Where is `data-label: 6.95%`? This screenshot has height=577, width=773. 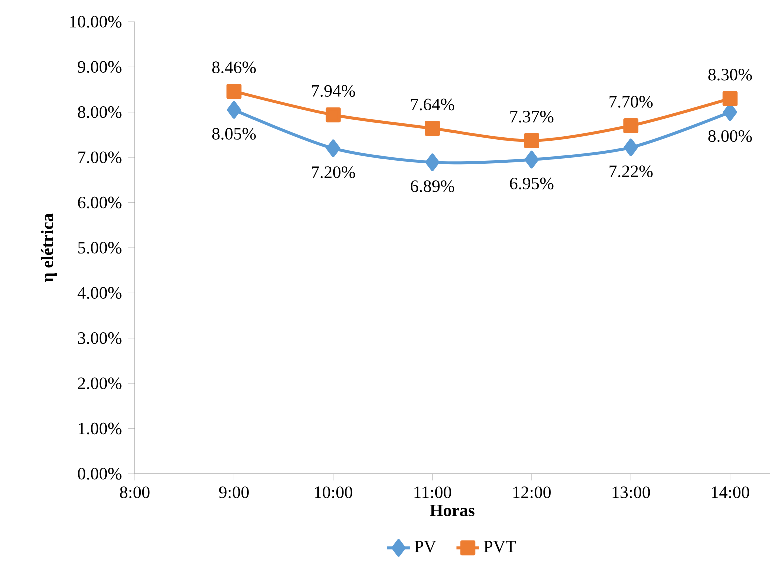
data-label: 6.95% is located at coordinates (532, 184).